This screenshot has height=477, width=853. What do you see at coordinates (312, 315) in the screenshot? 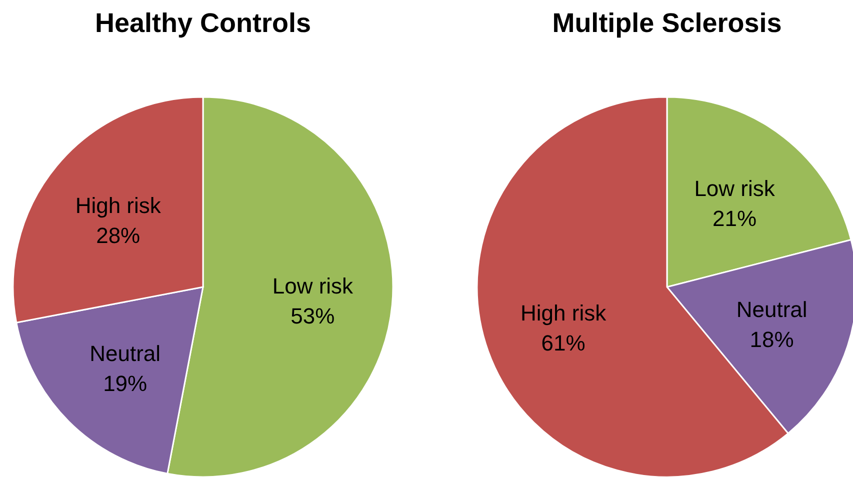
I see `data-label: 53%` at bounding box center [312, 315].